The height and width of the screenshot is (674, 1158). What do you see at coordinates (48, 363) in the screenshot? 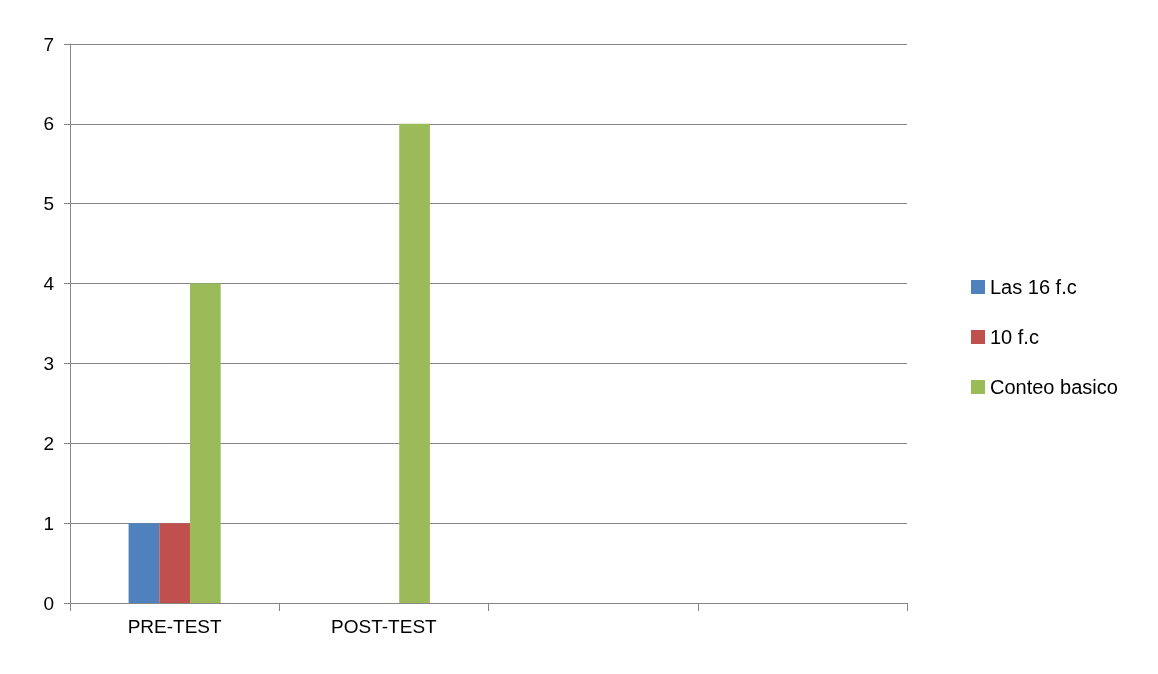
I see `y-tick-label: 3` at bounding box center [48, 363].